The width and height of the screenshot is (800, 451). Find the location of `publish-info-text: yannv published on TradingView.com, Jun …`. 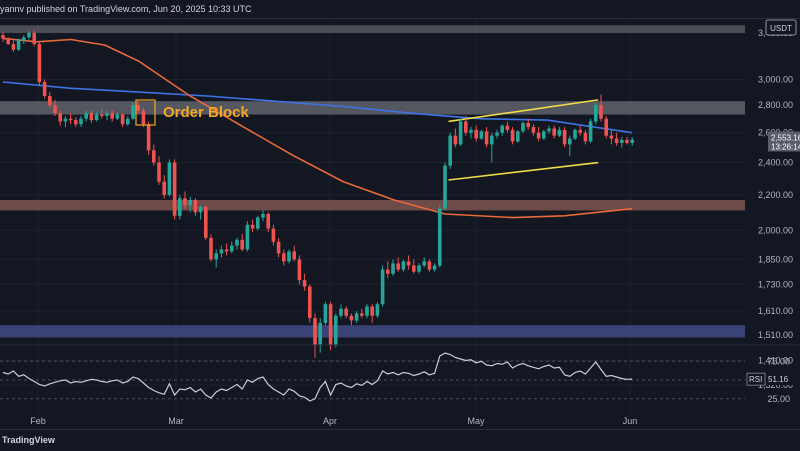

publish-info-text: yannv published on TradingView.com, Jun … is located at coordinates (126, 9).